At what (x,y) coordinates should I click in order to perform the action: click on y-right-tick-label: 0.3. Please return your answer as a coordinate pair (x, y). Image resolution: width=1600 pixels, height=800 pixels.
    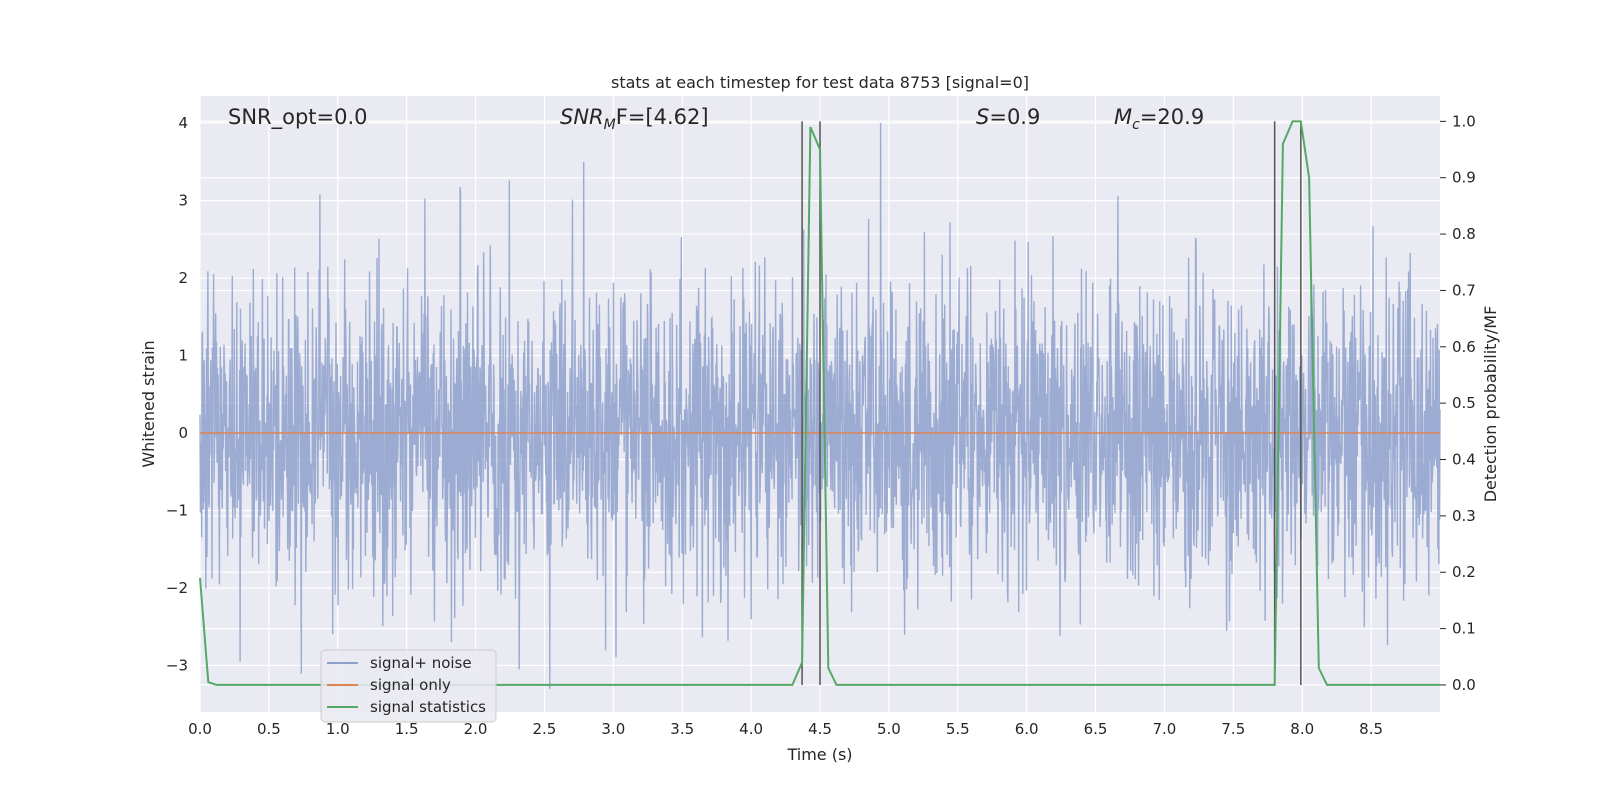
    Looking at the image, I should click on (1464, 516).